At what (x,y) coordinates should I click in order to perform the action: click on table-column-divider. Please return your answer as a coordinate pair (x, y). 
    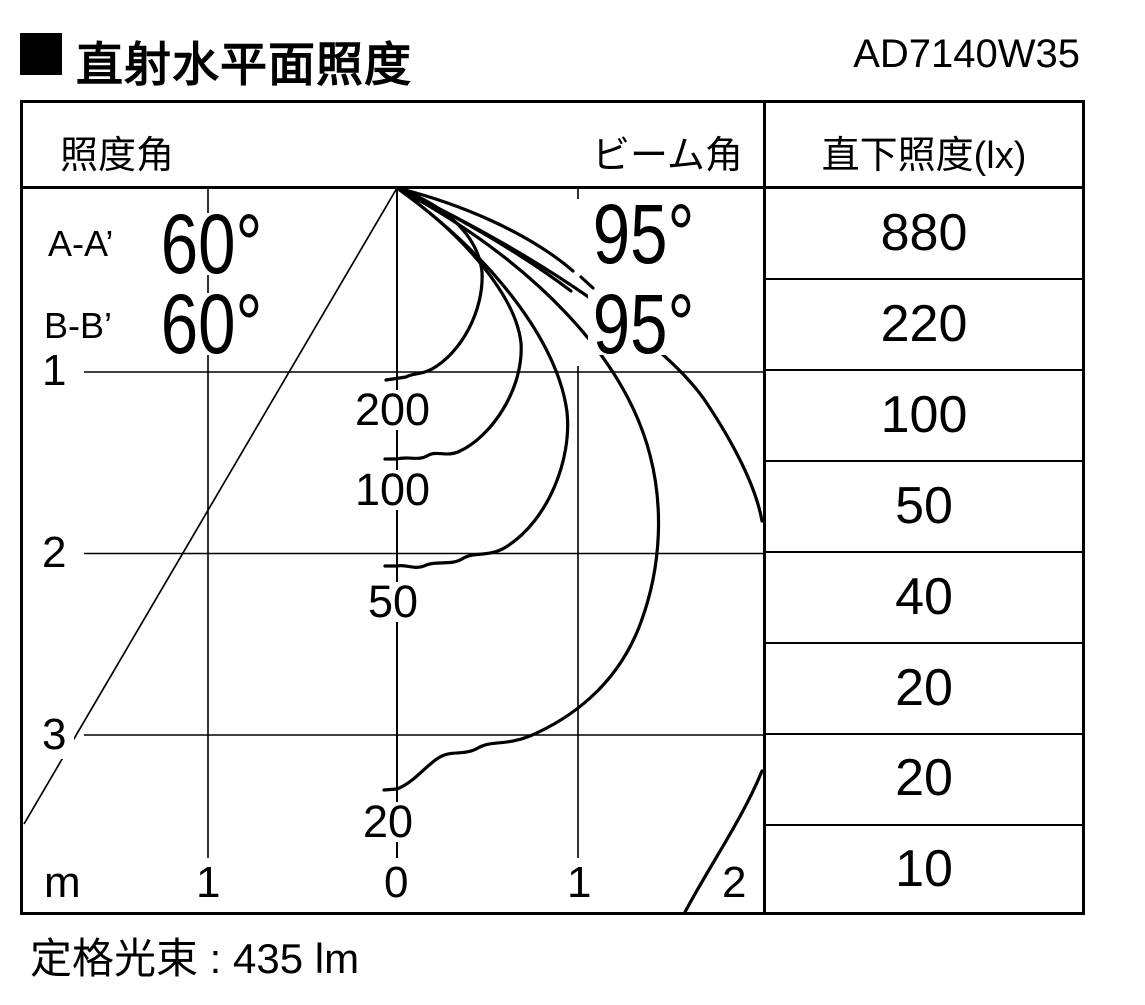
    Looking at the image, I should click on (764, 507).